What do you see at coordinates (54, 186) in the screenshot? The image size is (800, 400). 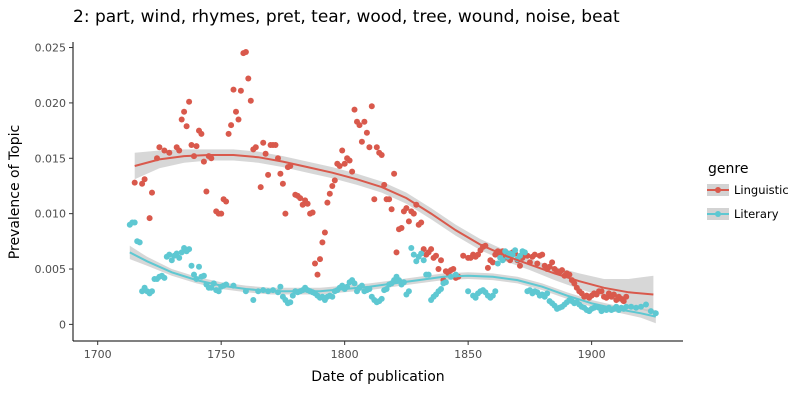 I see `y-axis-ticks: 0 0.005 0.010 0.015 0.020 0.025` at bounding box center [54, 186].